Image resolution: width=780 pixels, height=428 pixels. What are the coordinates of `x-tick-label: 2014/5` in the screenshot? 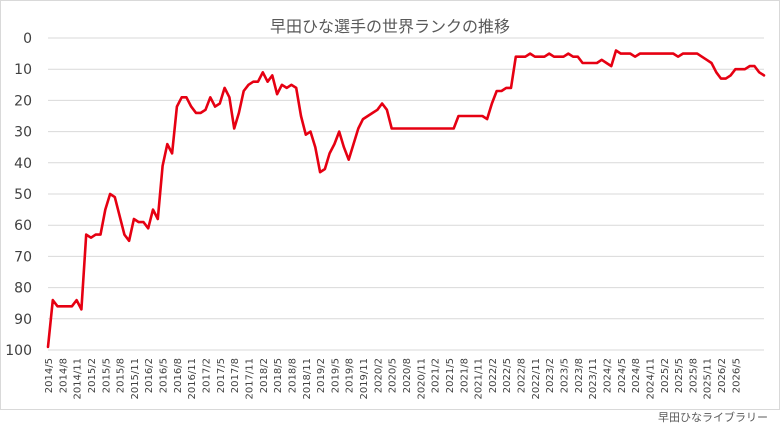 It's located at (49, 375).